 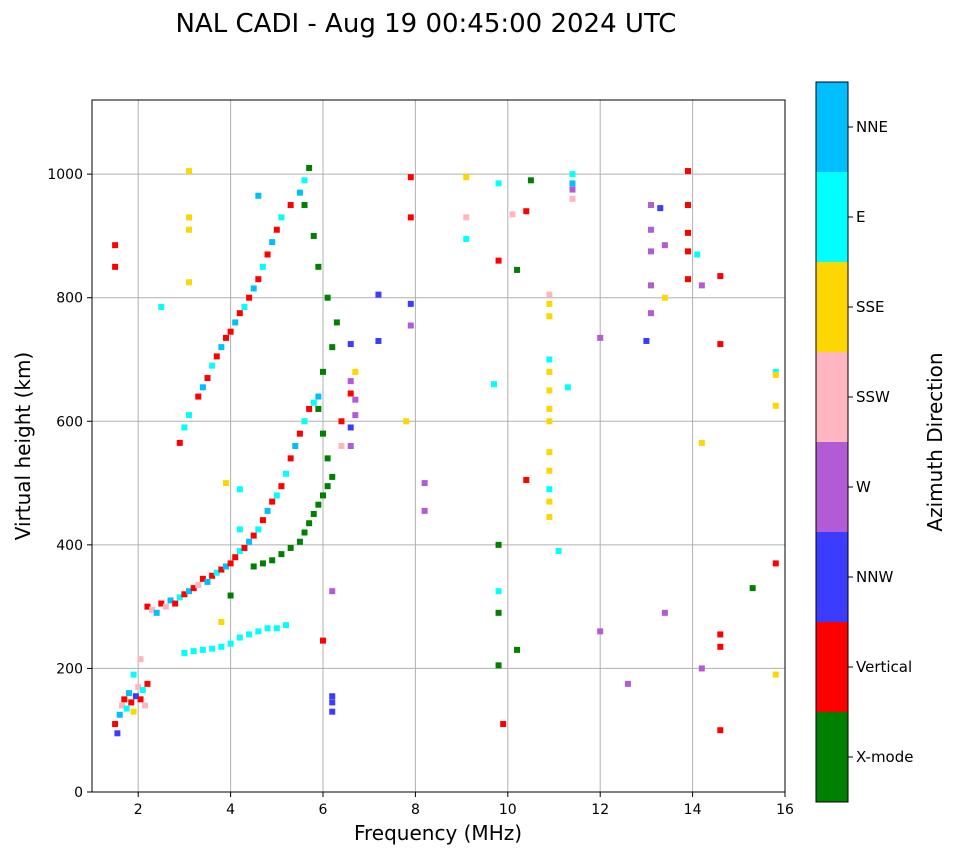 What do you see at coordinates (323, 810) in the screenshot?
I see `x-tick-label: 6` at bounding box center [323, 810].